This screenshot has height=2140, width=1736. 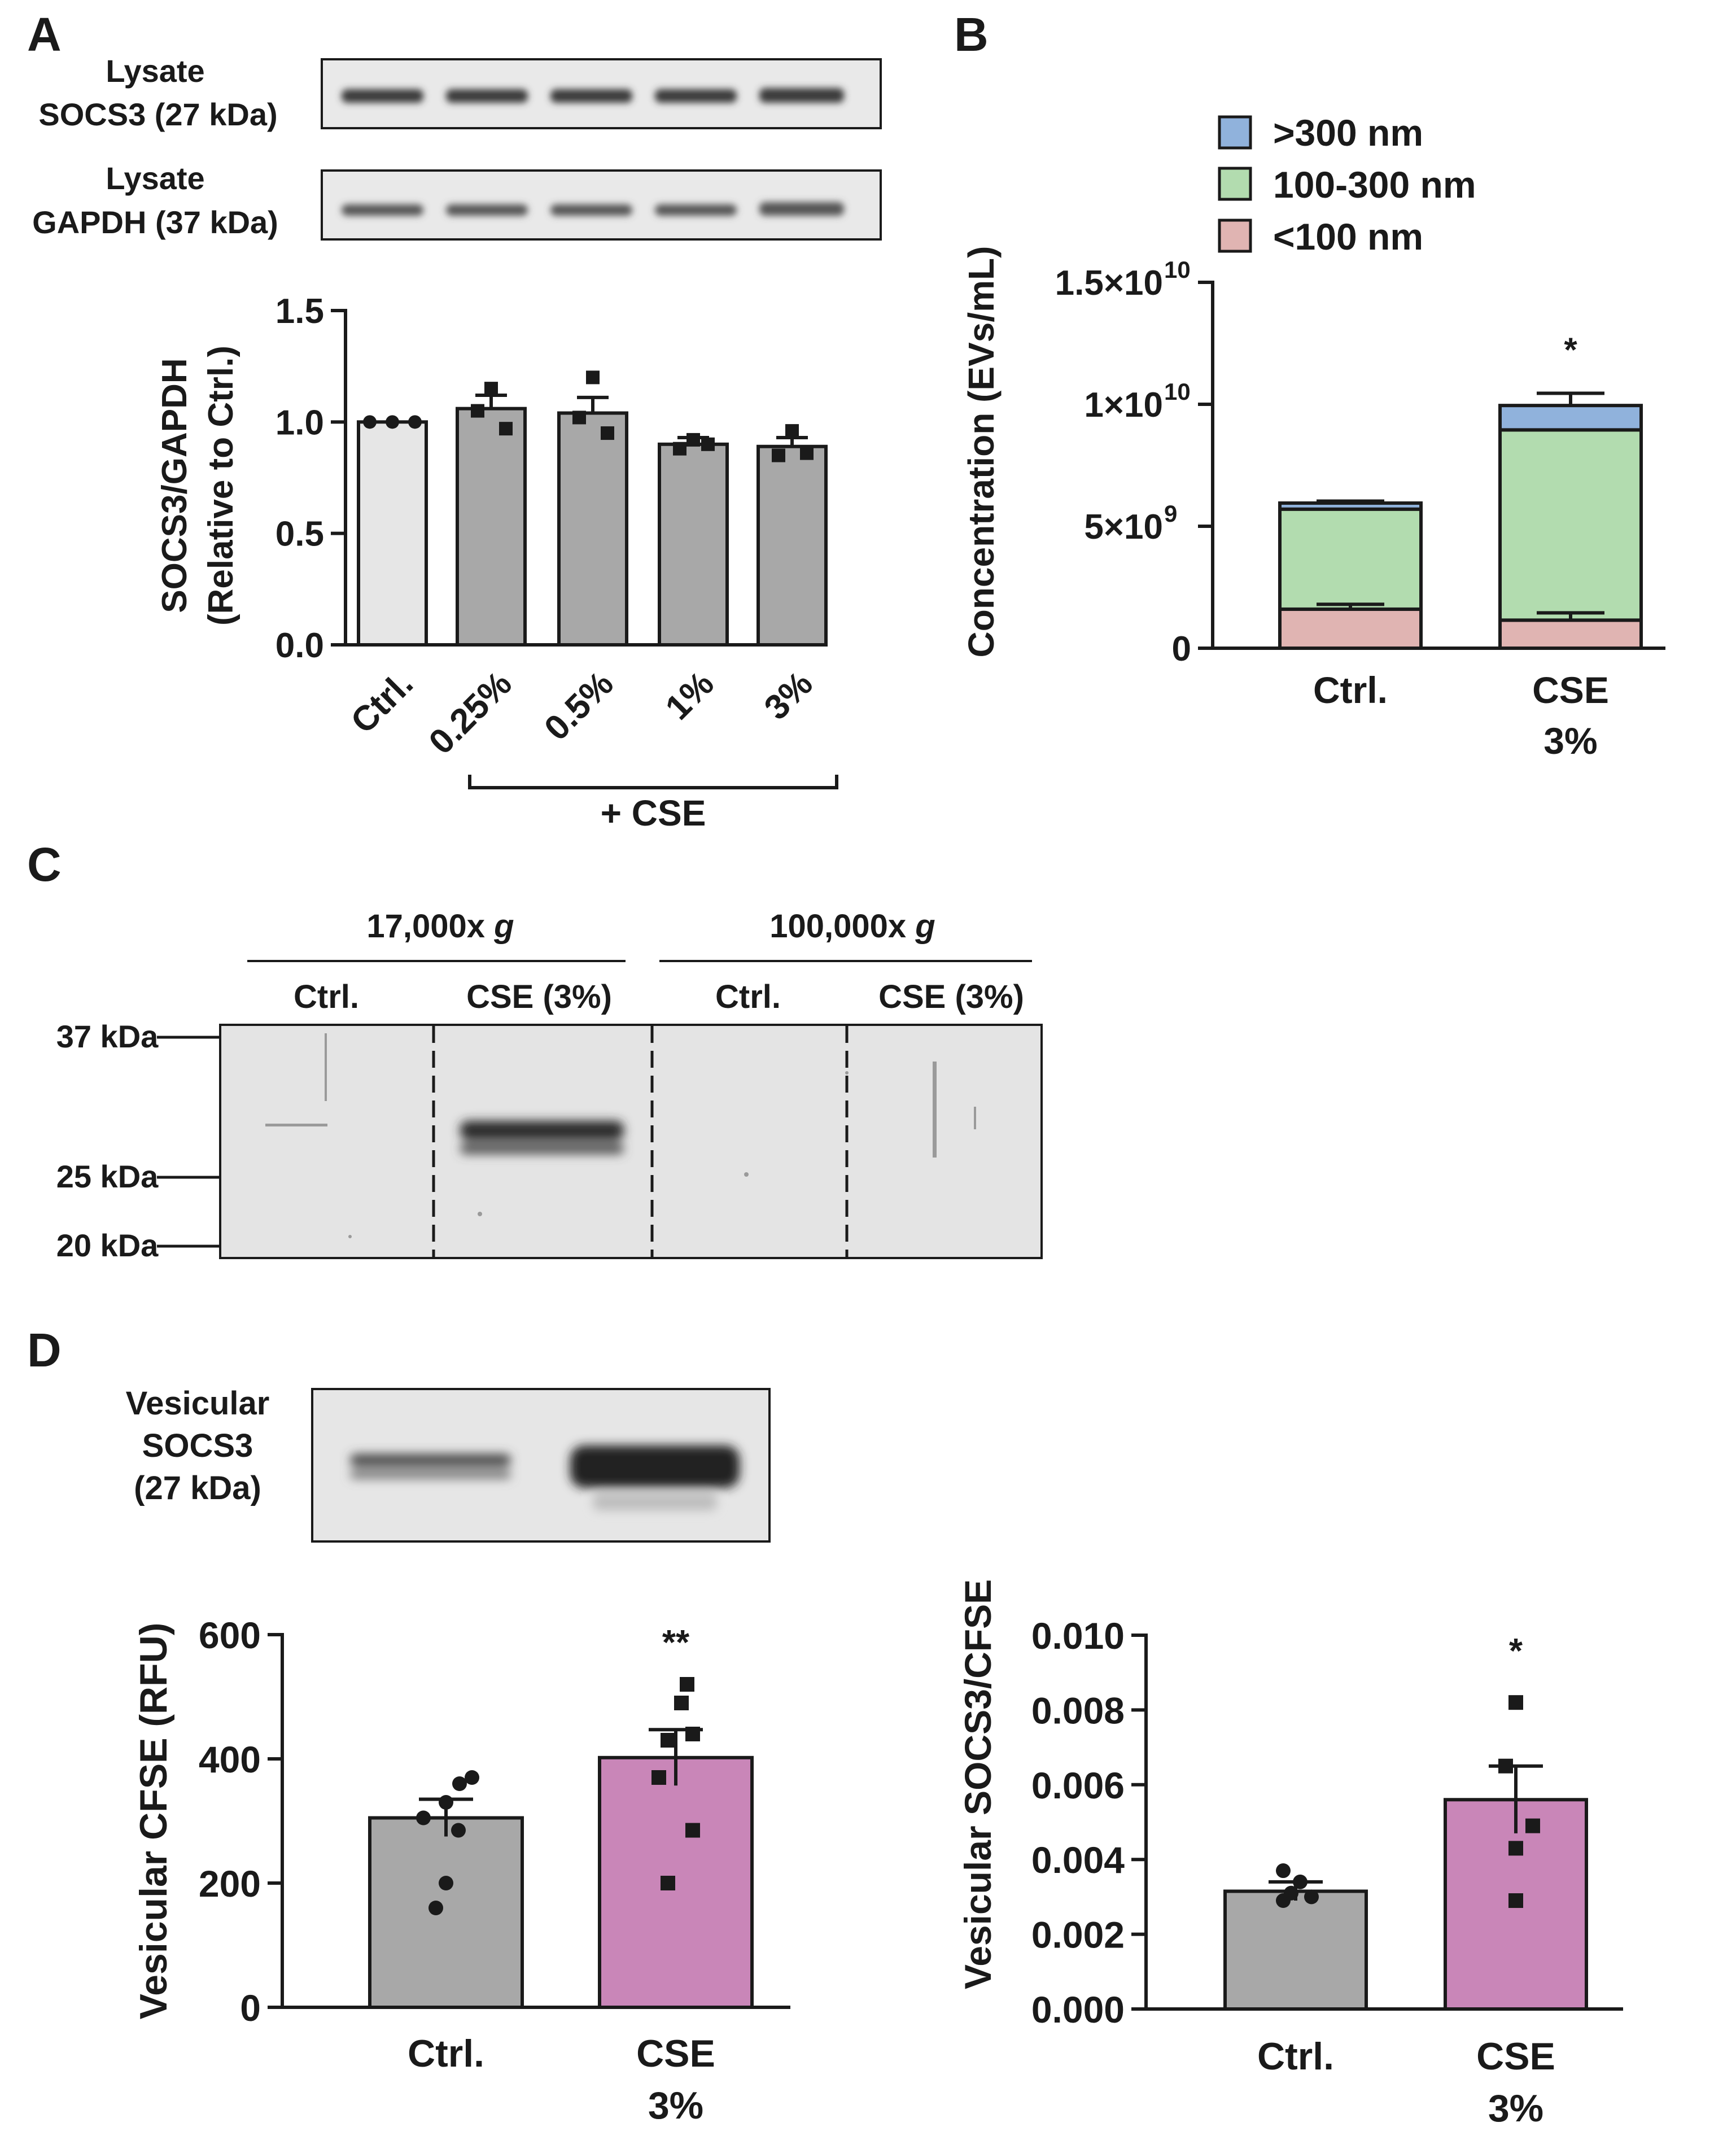 I want to click on cse-group-bracket: + CSE, so click(x=653, y=804).